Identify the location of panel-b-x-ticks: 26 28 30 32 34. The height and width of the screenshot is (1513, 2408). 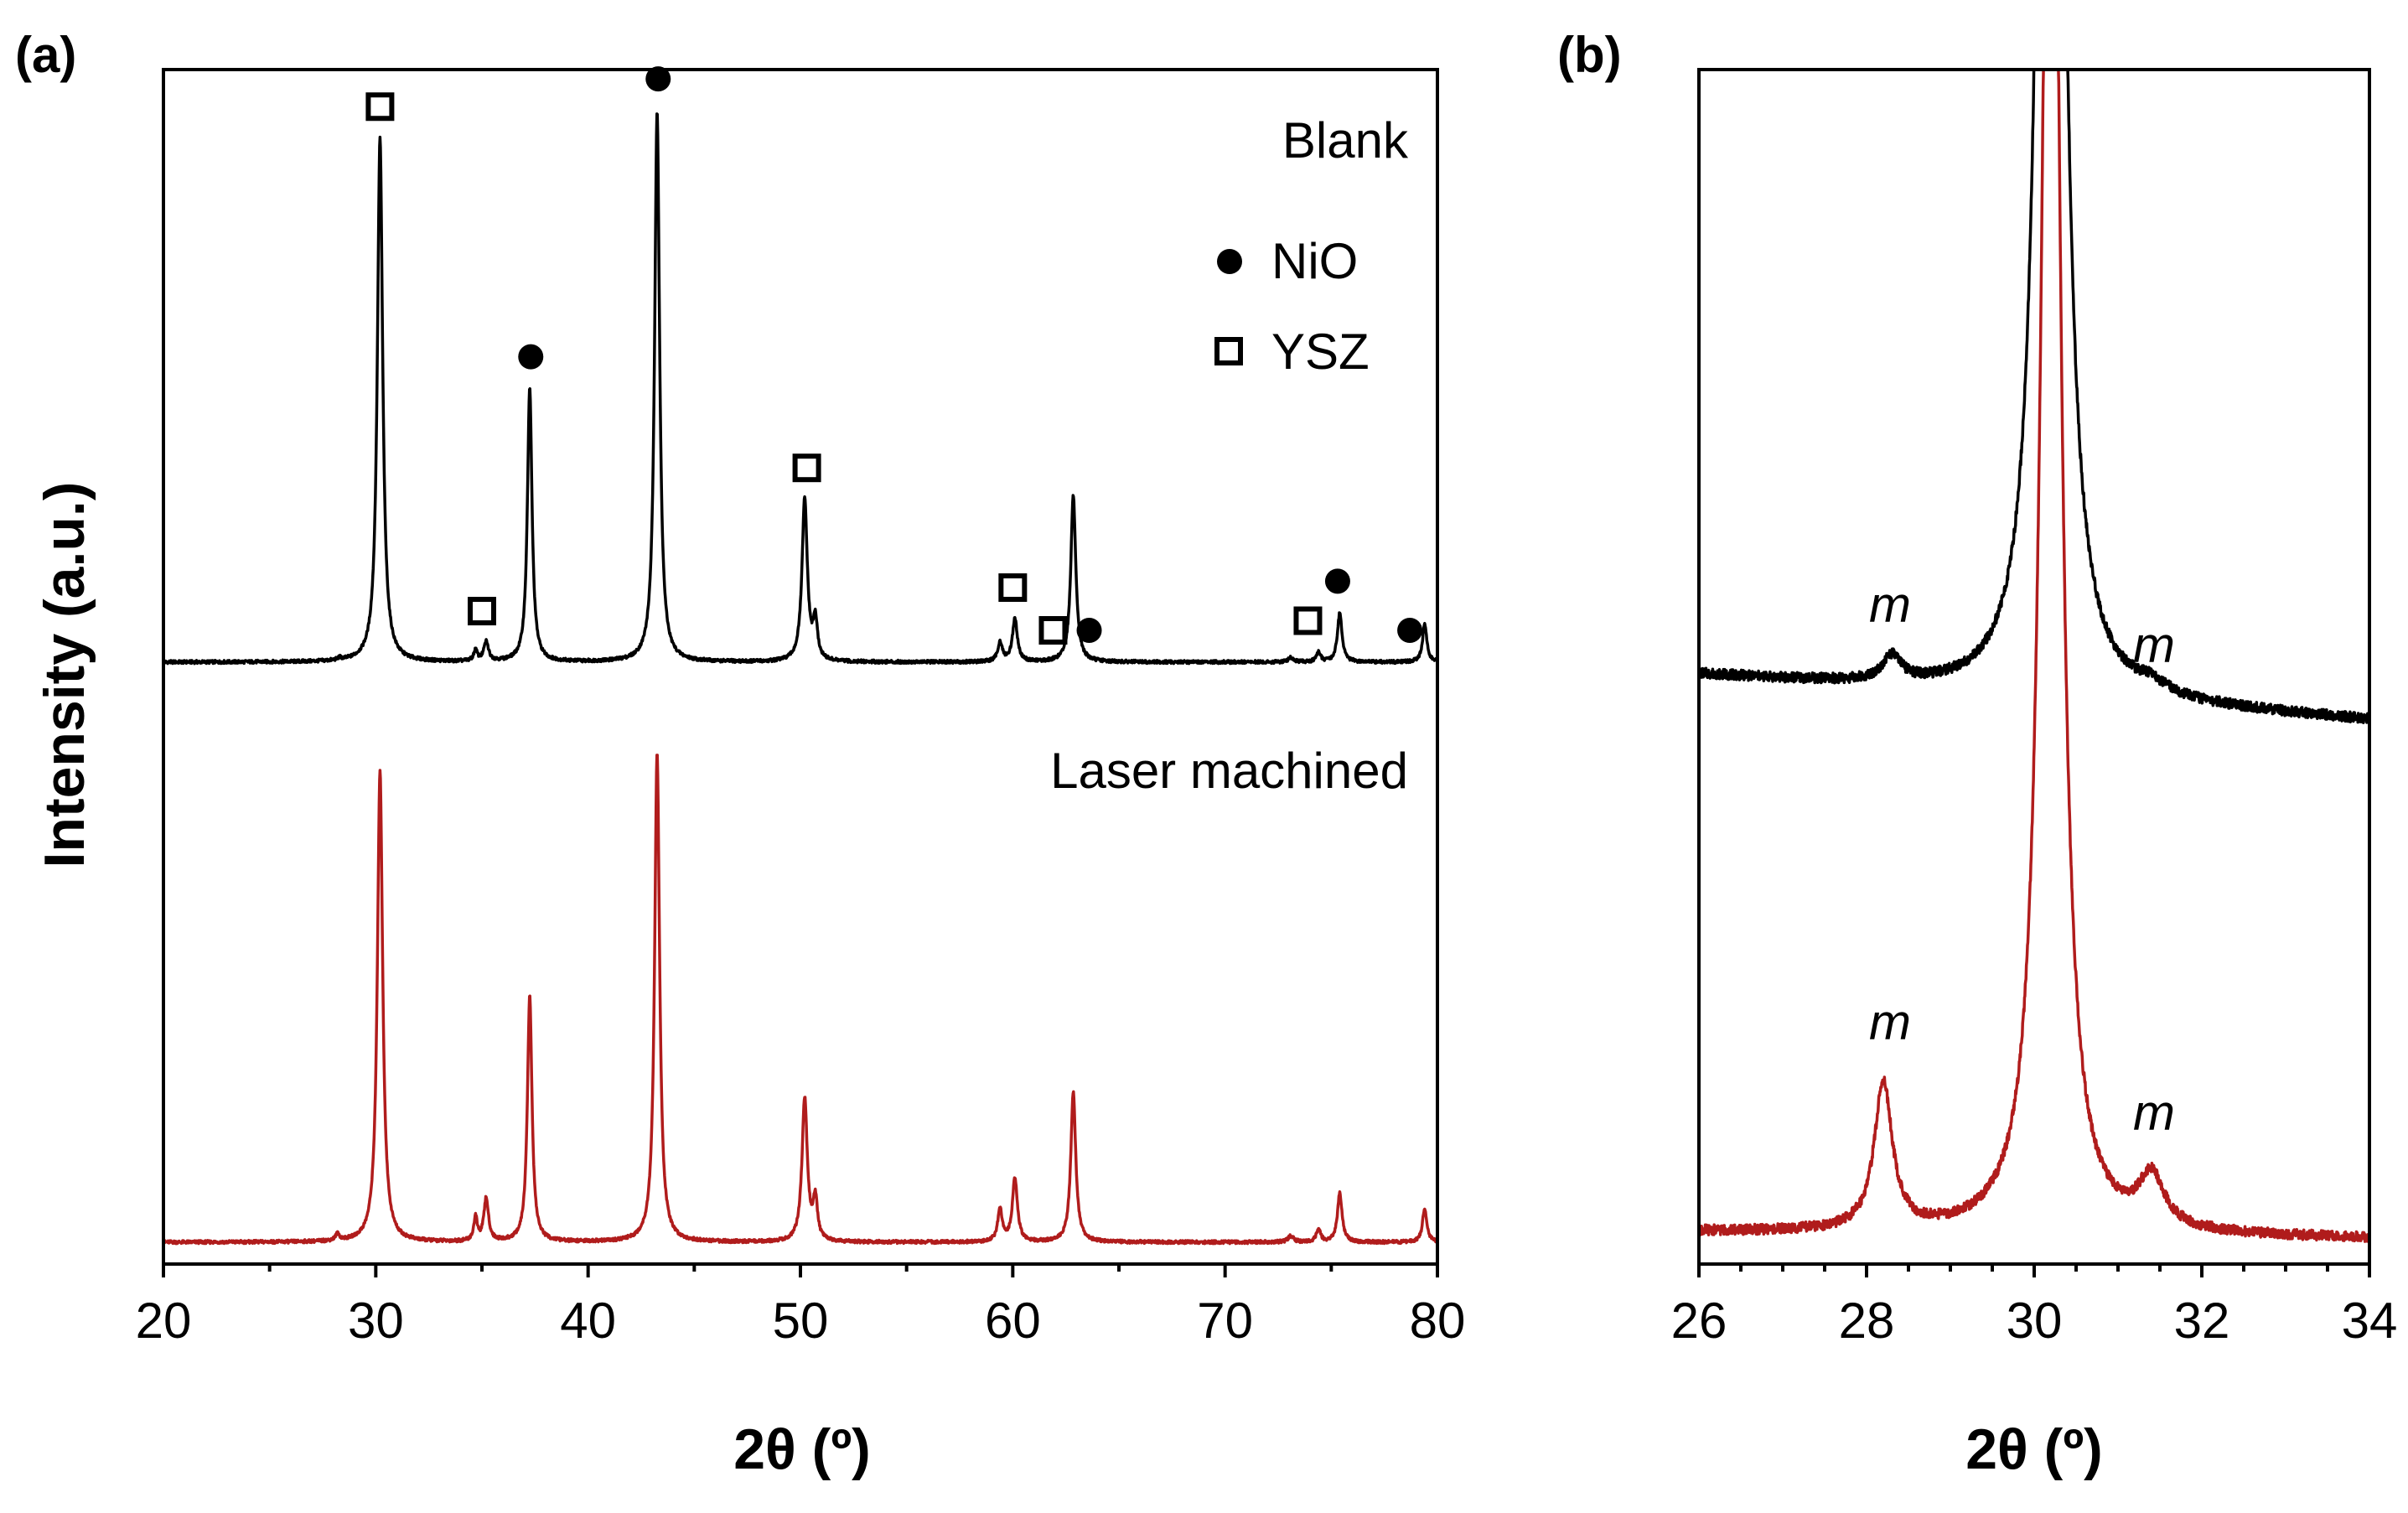
(2034, 1307).